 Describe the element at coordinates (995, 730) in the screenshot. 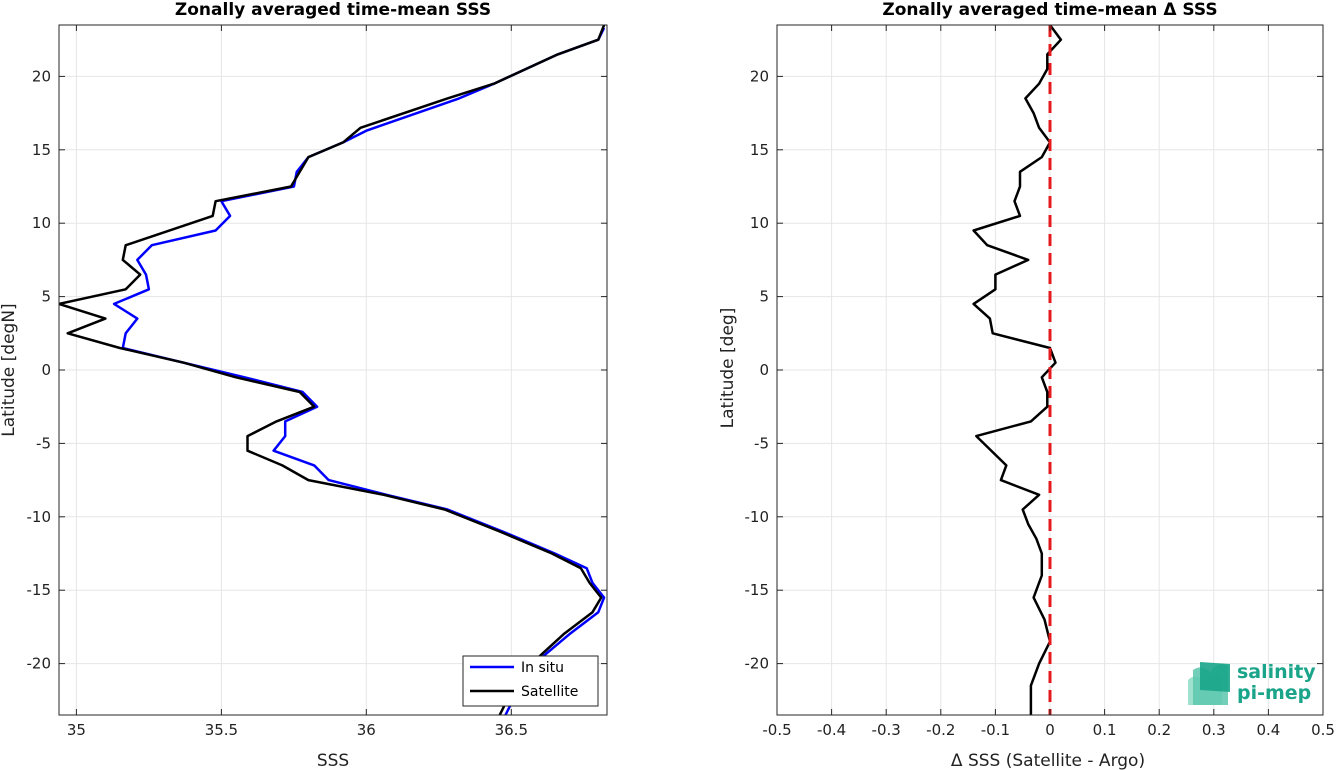

I see `right-xtick-label: -0.1` at that location.